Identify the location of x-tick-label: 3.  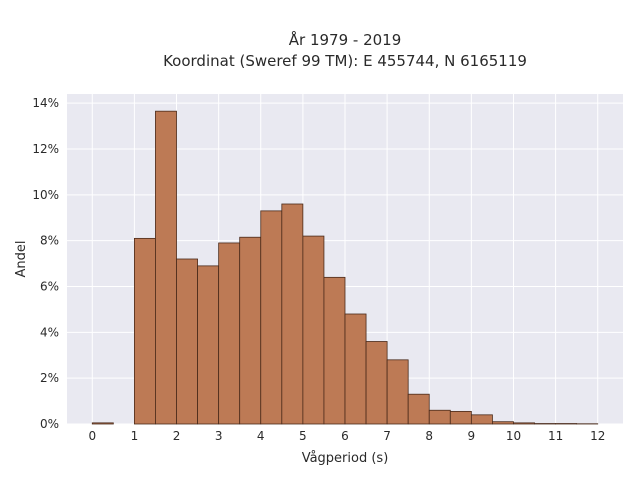
(219, 436).